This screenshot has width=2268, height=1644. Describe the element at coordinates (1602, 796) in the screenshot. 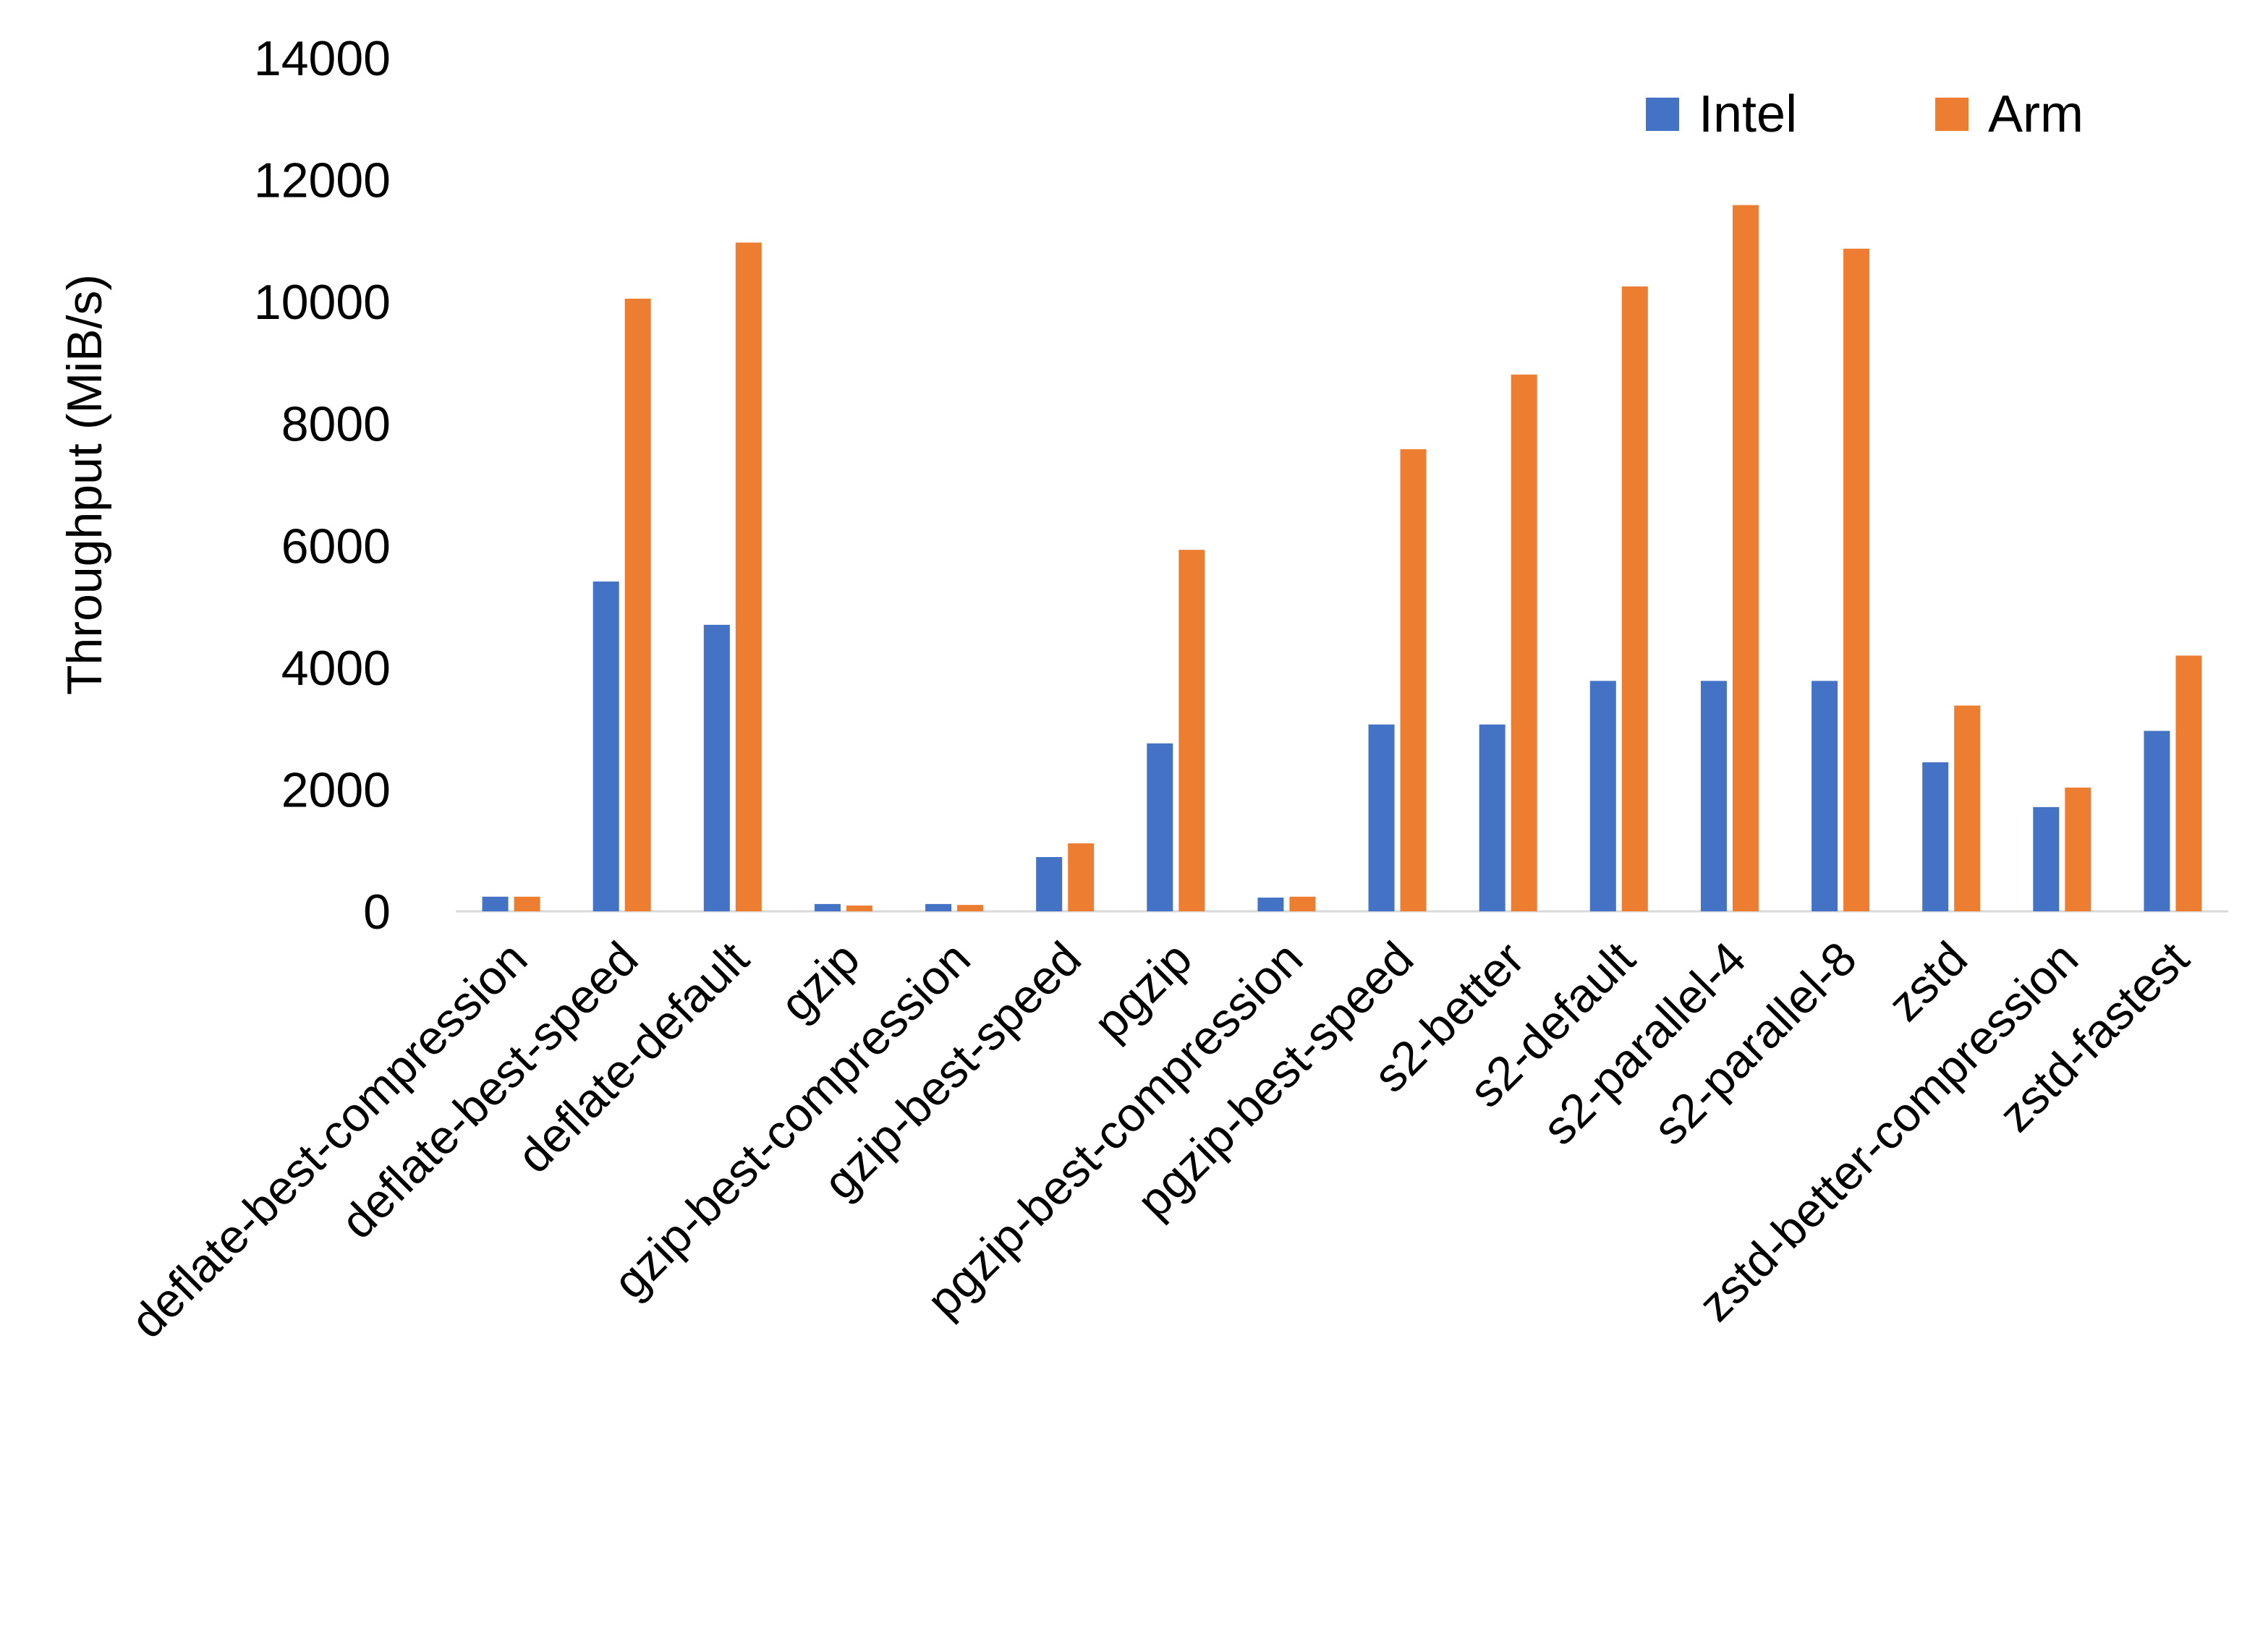

I see `bar-intel-s2-default` at that location.